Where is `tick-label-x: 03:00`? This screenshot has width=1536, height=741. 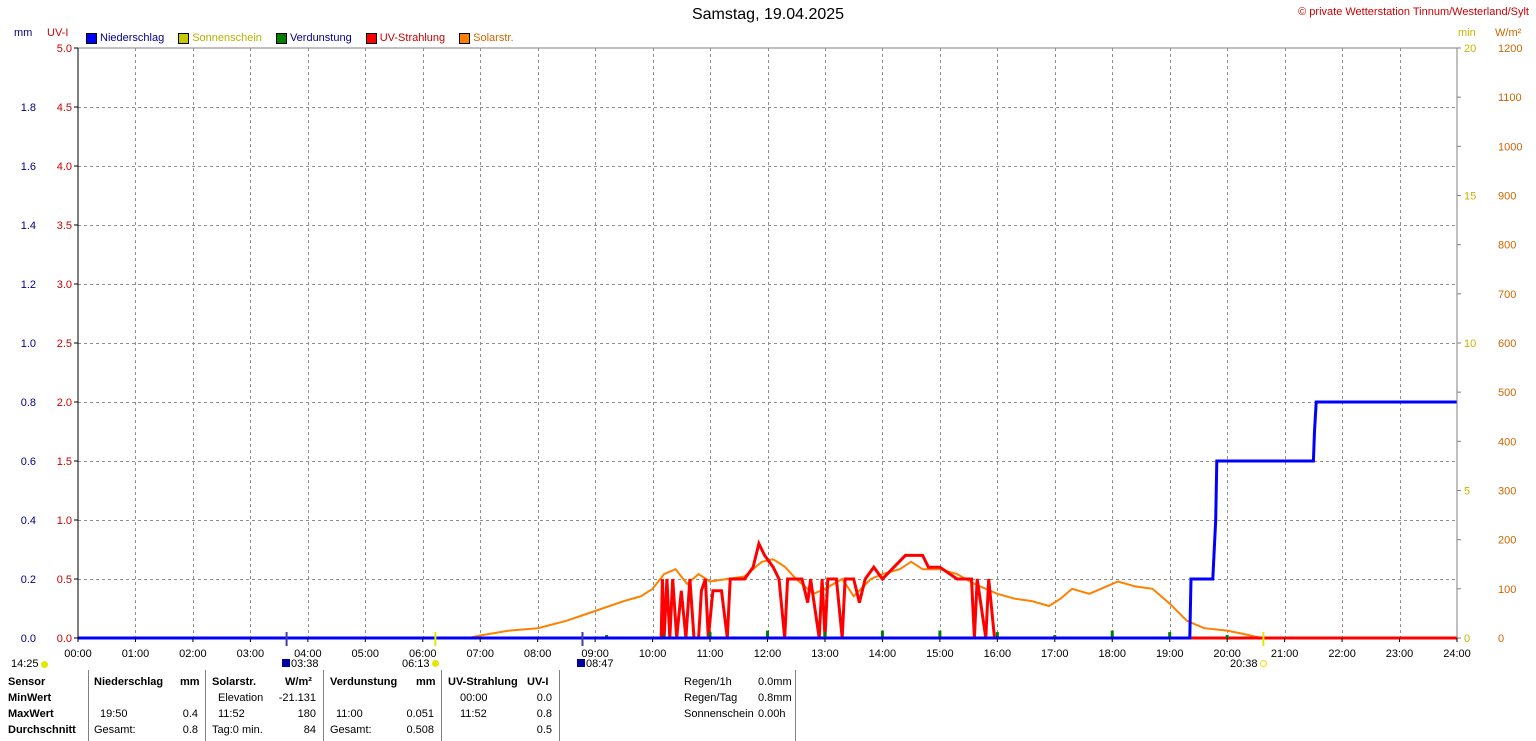
tick-label-x: 03:00 is located at coordinates (251, 654).